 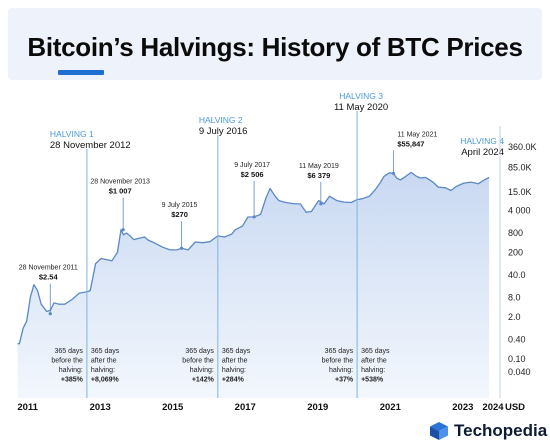 I want to click on halving-date: 28 November 2012, so click(x=90, y=145).